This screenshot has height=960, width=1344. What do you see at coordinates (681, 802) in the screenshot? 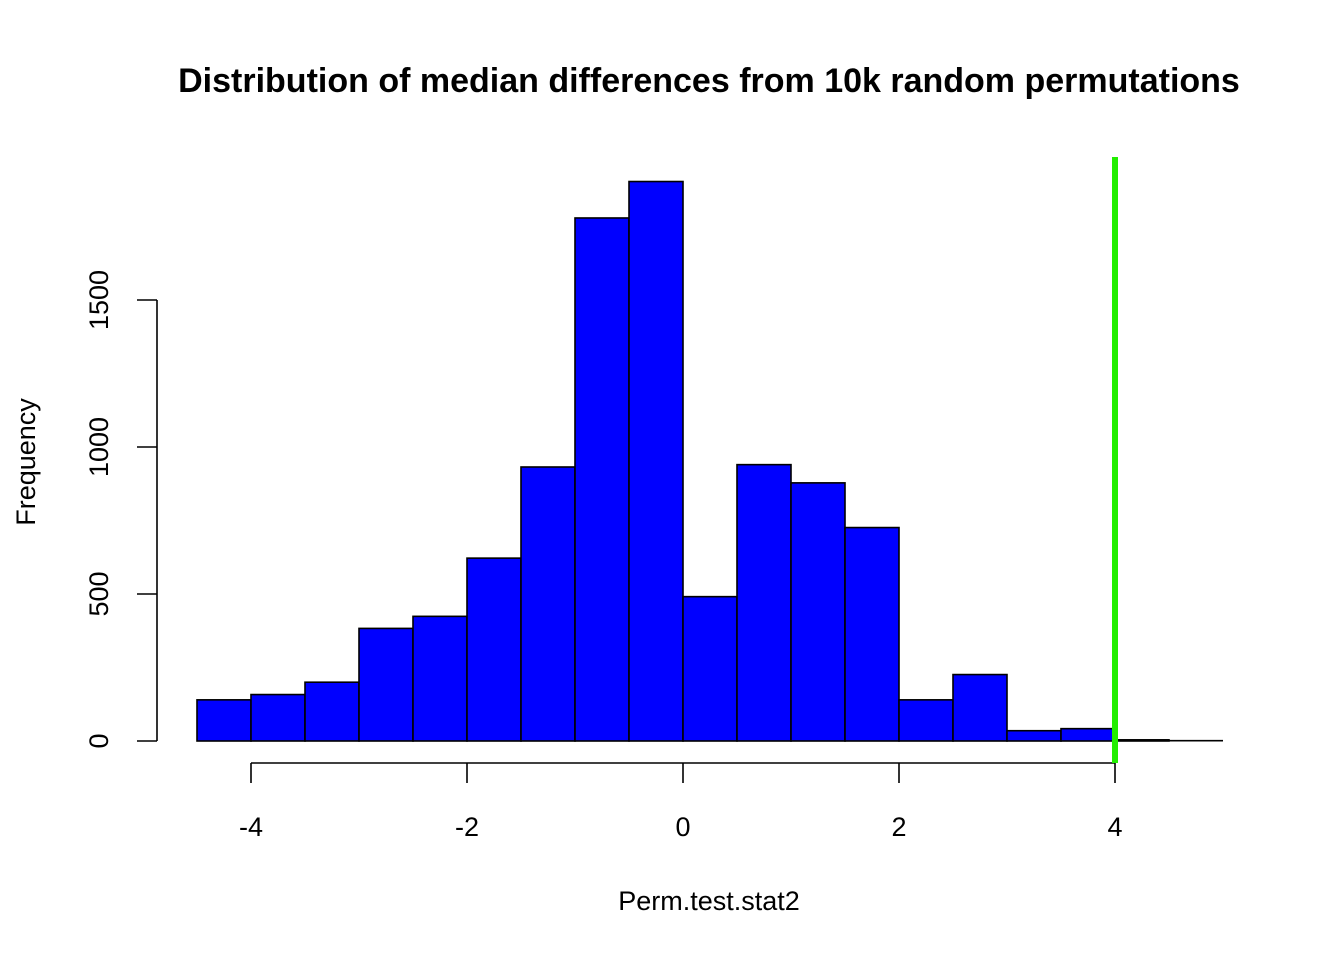
I see `x-axis: -4 -2 0 2 4` at bounding box center [681, 802].